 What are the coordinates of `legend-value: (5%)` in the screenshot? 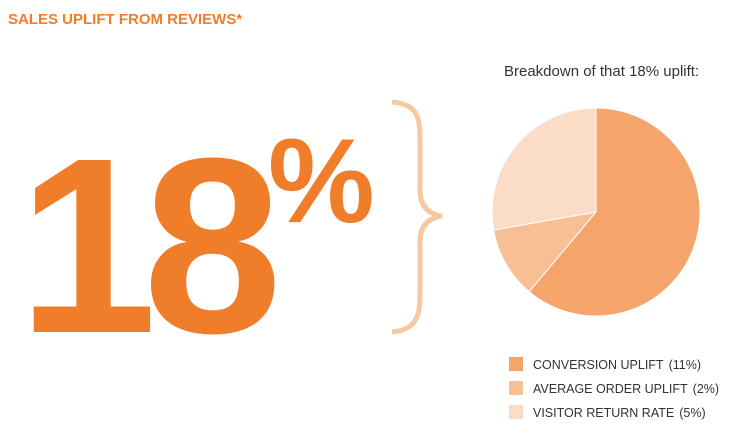 It's located at (692, 413).